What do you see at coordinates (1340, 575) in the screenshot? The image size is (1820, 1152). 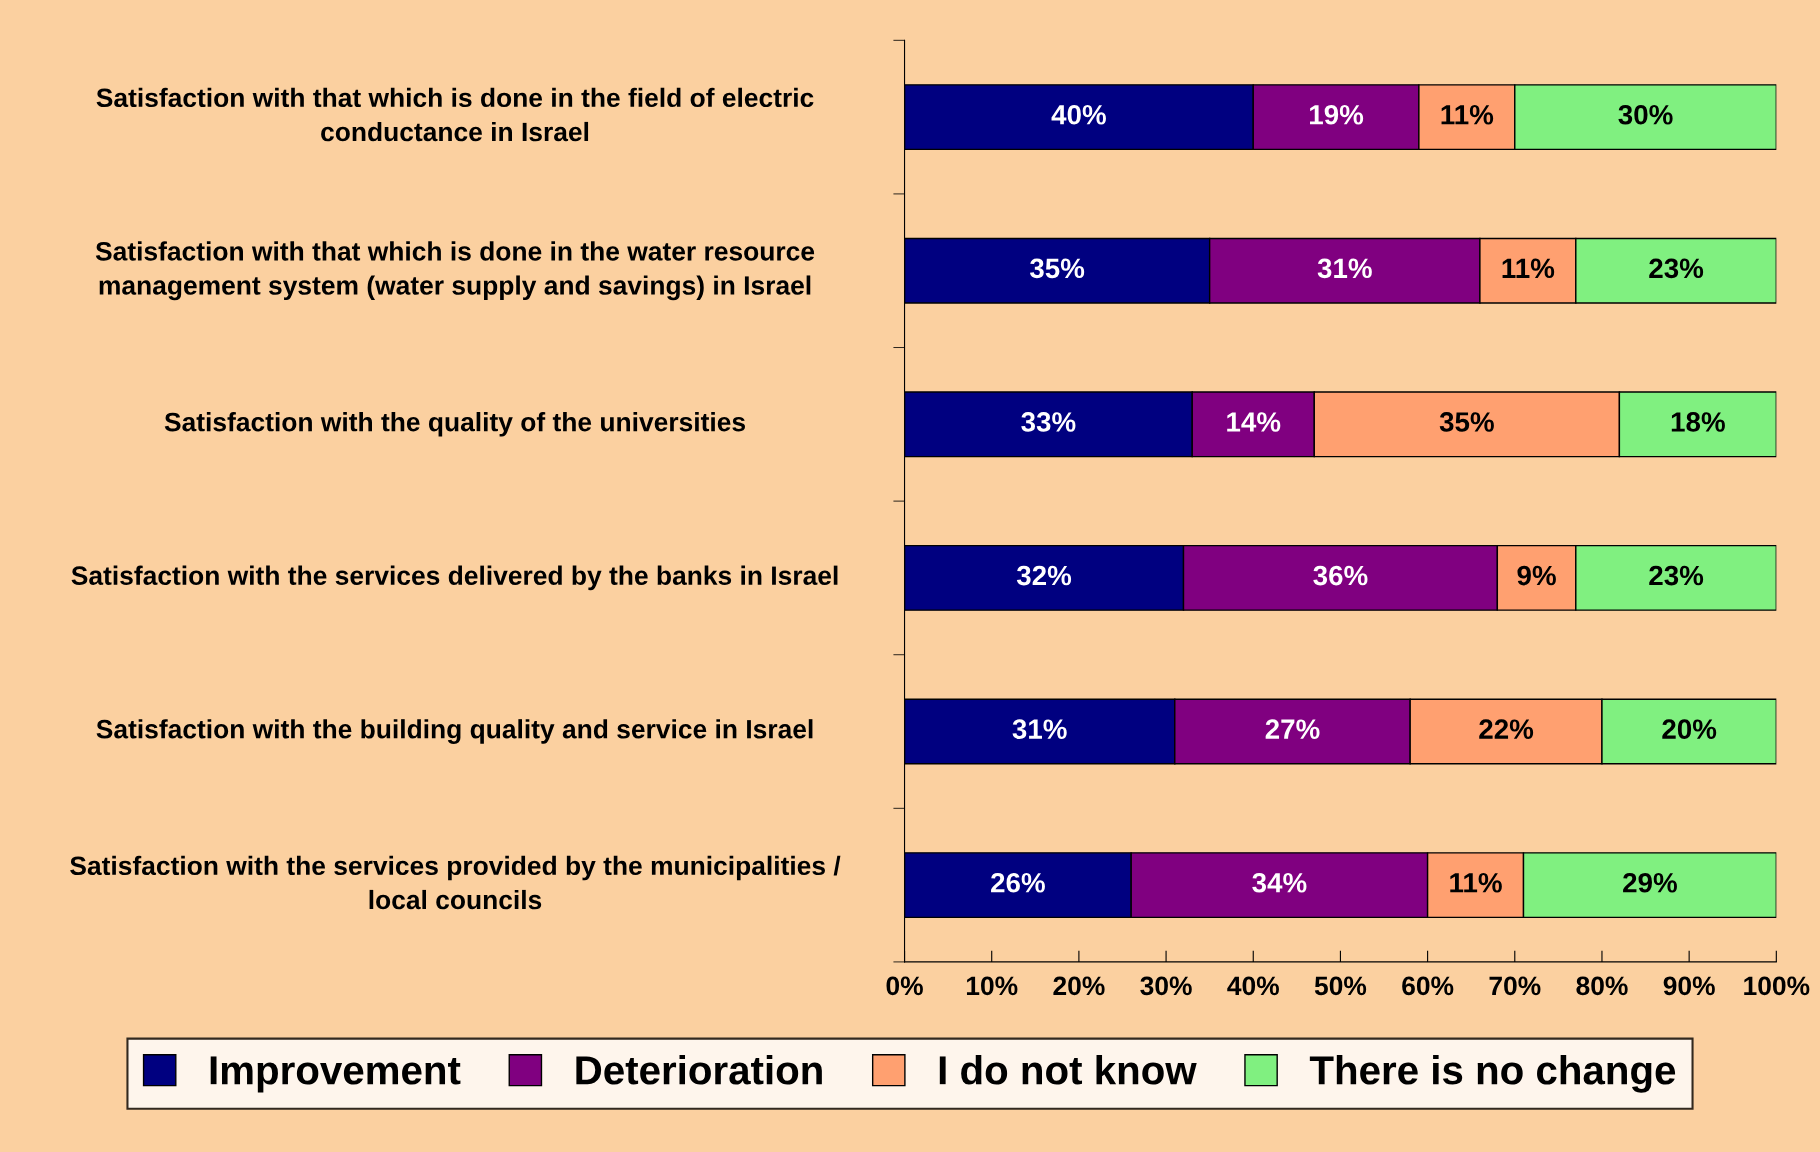 I see `data-label: 36%` at bounding box center [1340, 575].